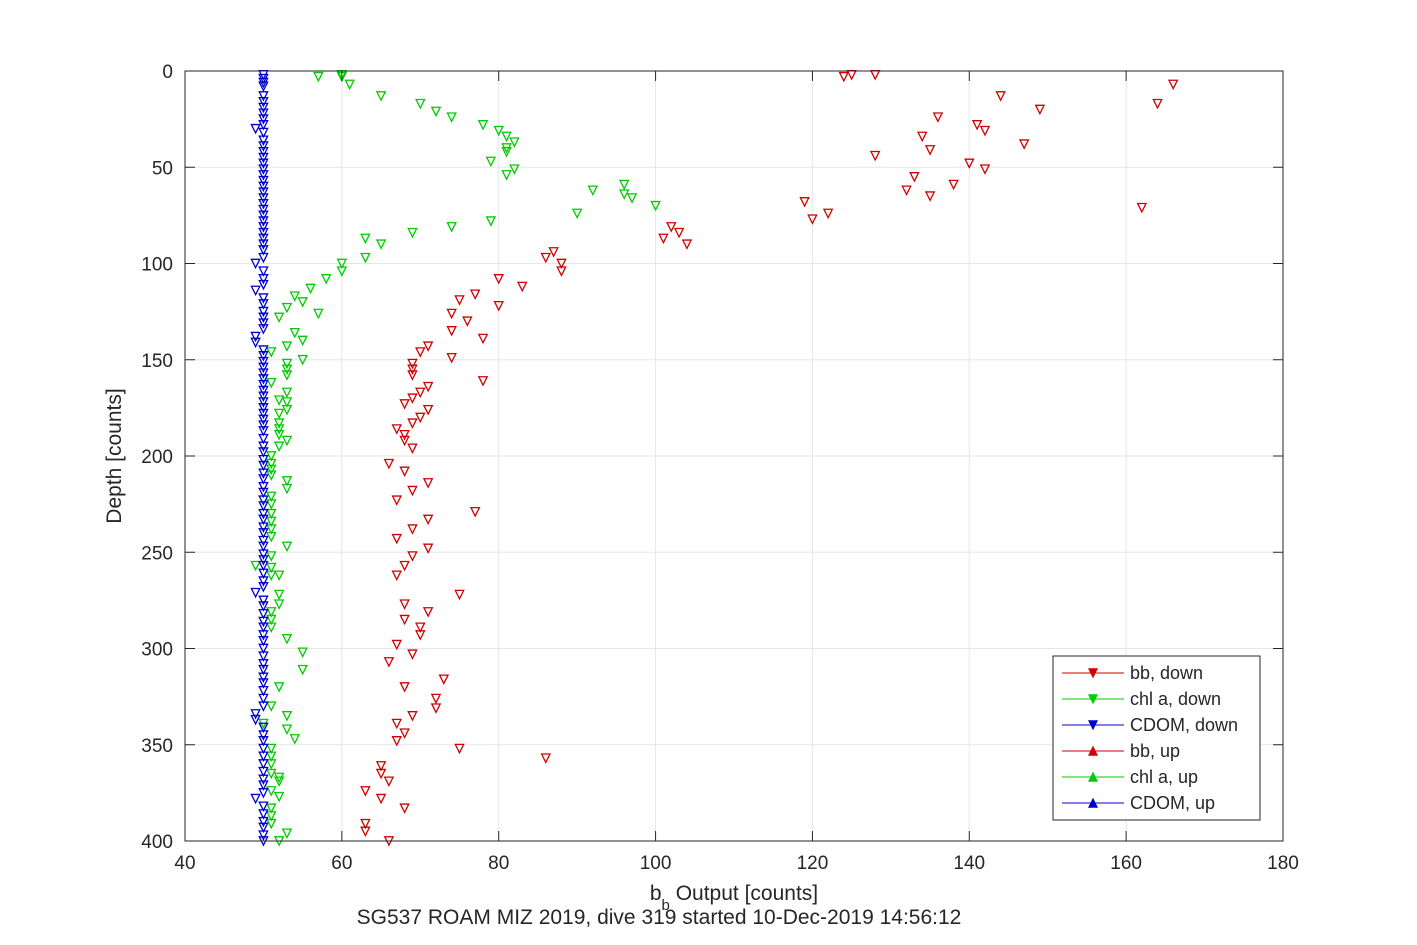 The width and height of the screenshot is (1417, 945). I want to click on y-axis-label: Depth [counts], so click(114, 455).